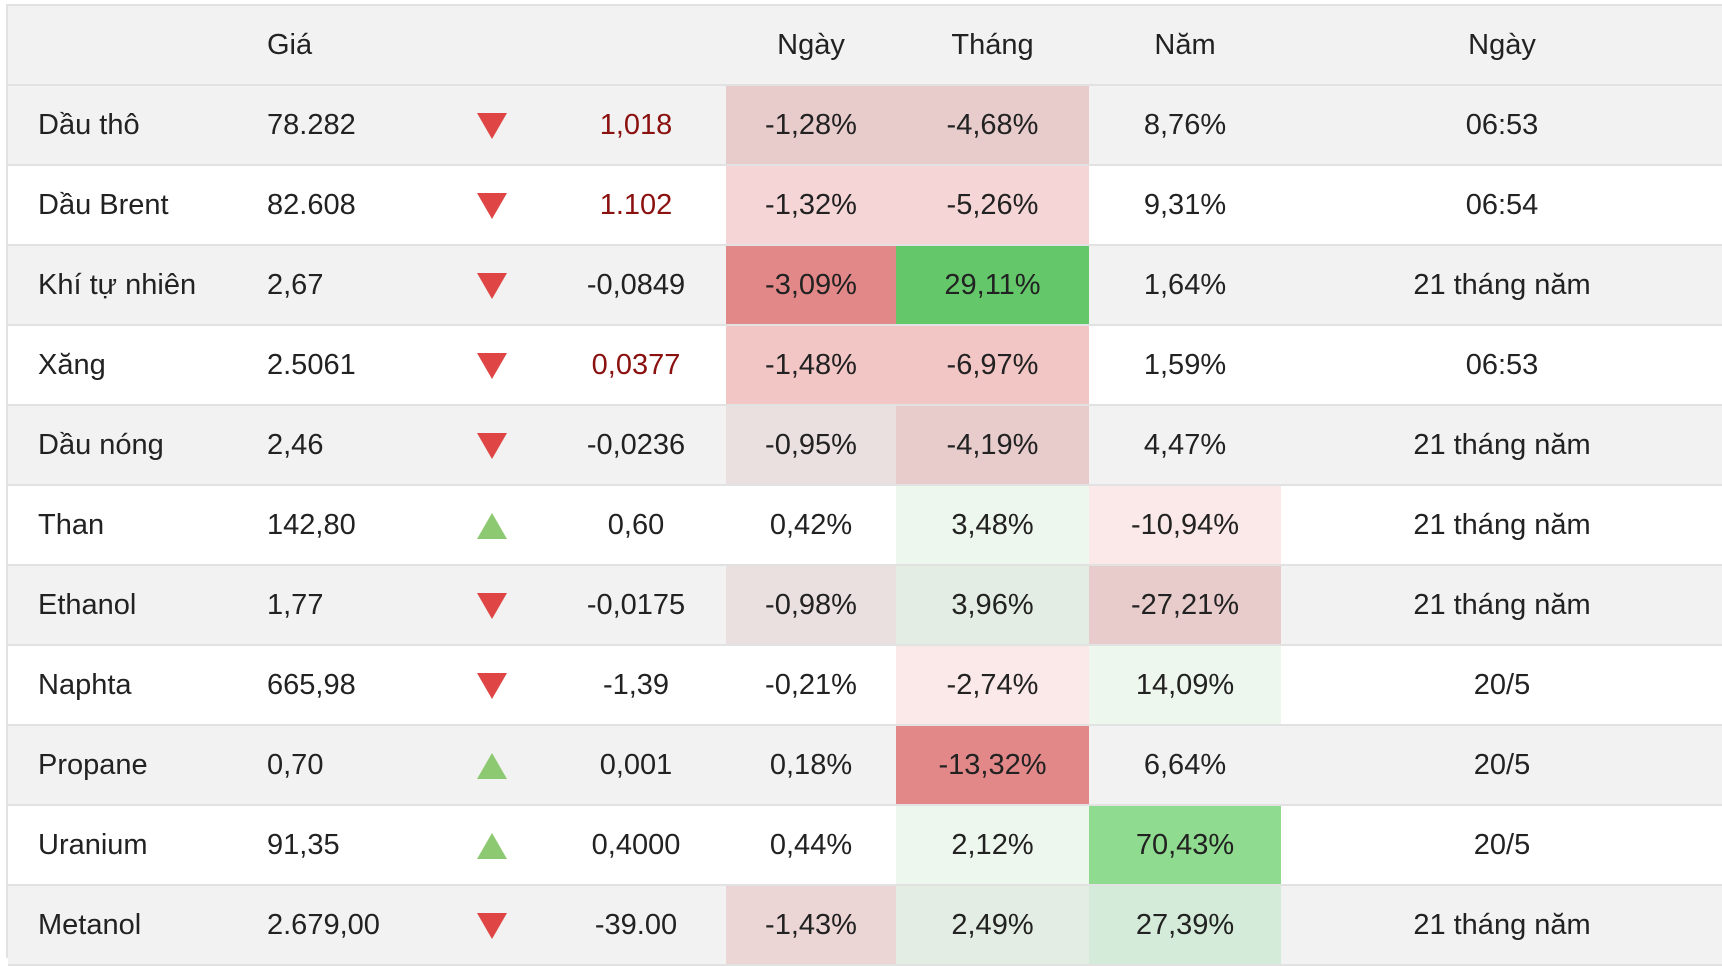 Image resolution: width=1722 pixels, height=966 pixels. Describe the element at coordinates (636, 845) in the screenshot. I see `change-value: 0,4000` at that location.